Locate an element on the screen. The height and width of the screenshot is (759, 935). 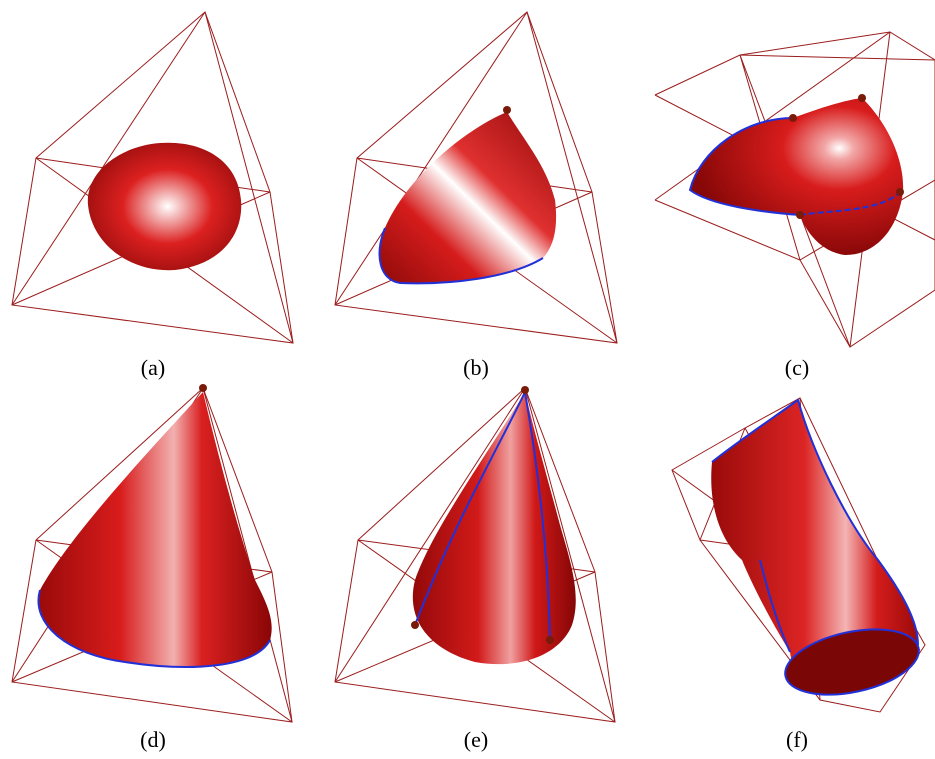
caption-c: (c) is located at coordinates (797, 367).